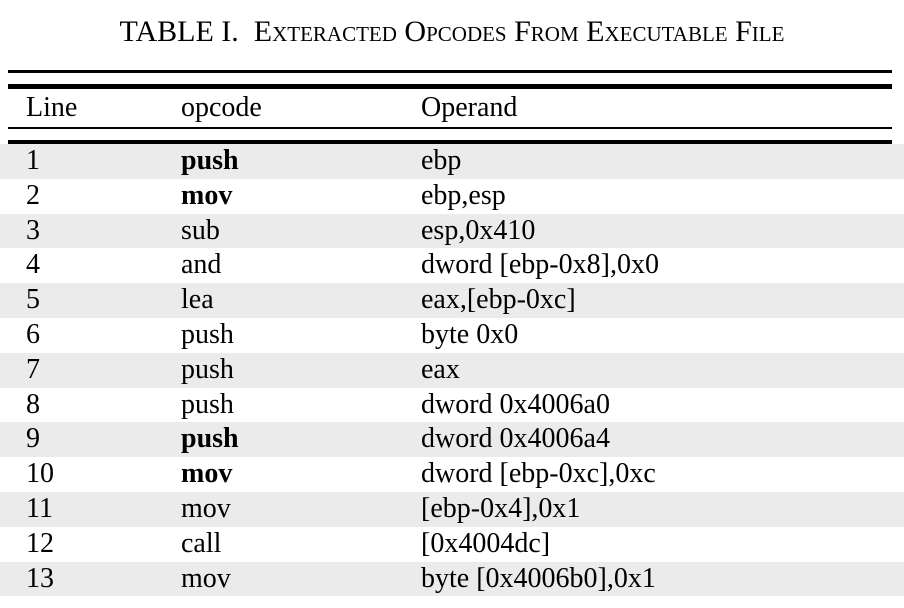  What do you see at coordinates (538, 474) in the screenshot?
I see `cell-operand: dword [ebp-0xc],0xc` at bounding box center [538, 474].